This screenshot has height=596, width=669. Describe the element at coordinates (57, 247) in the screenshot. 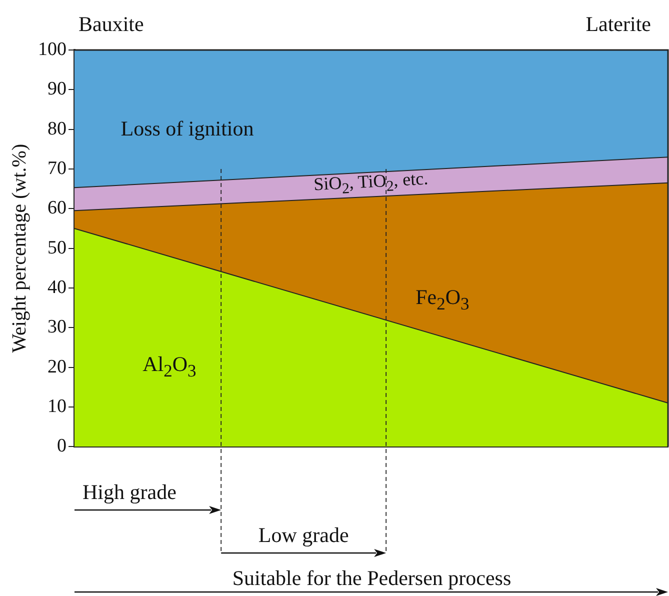

I see `y-tick-label: 50` at that location.